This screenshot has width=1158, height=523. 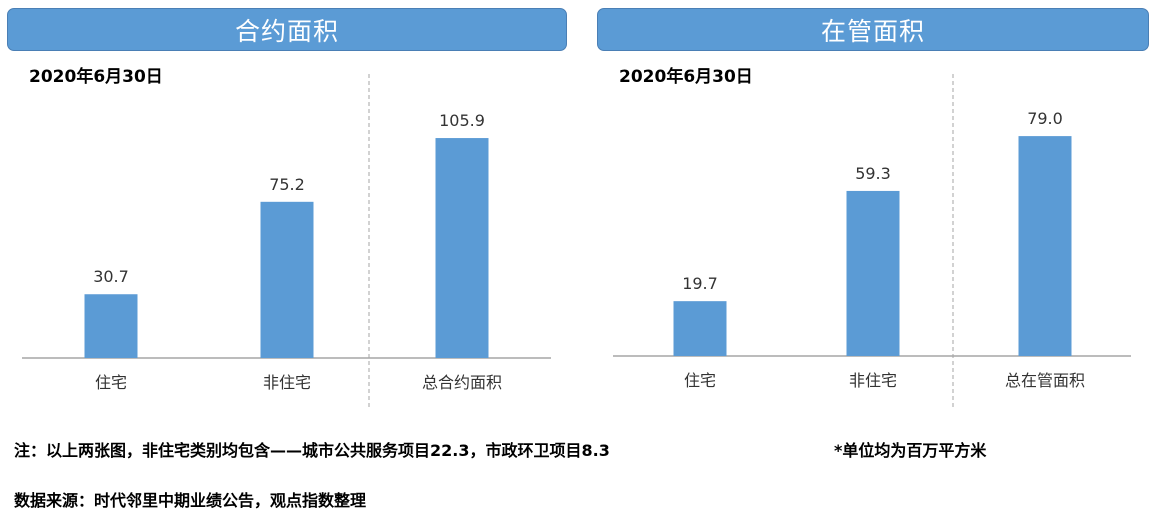 What do you see at coordinates (462, 120) in the screenshot?
I see `value-label-3: 105.9` at bounding box center [462, 120].